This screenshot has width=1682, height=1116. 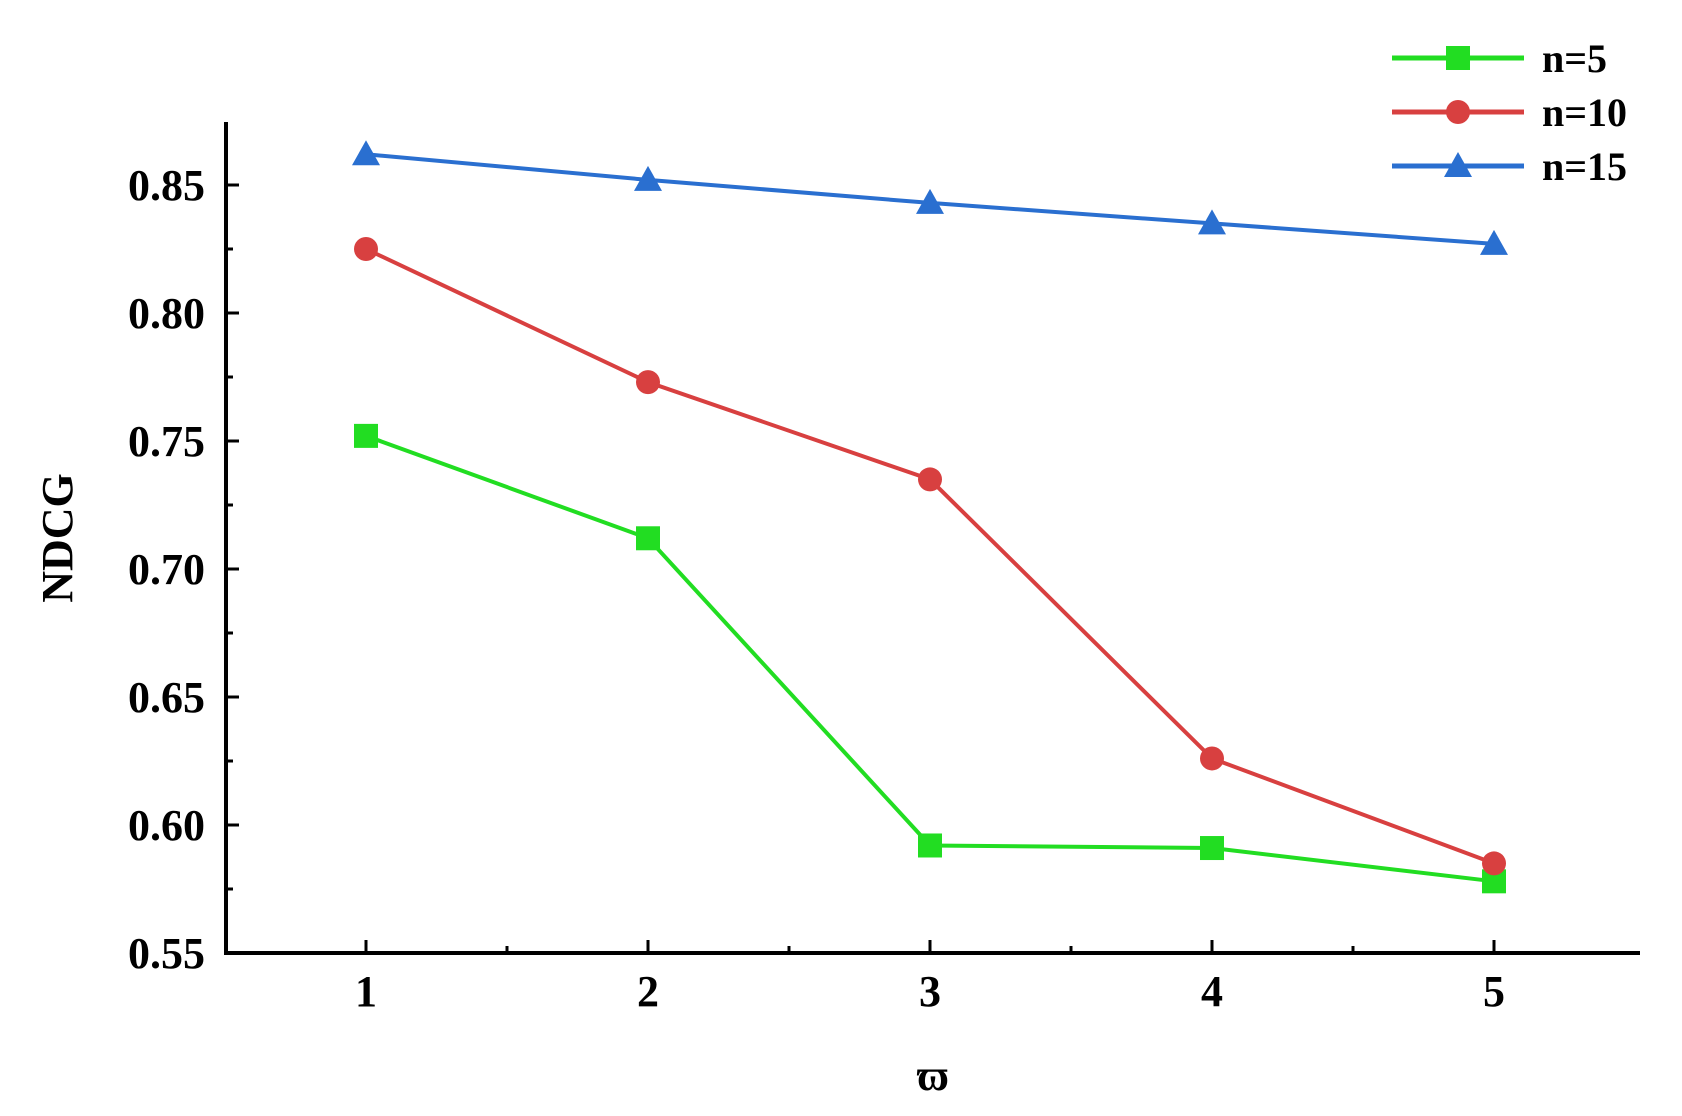 What do you see at coordinates (648, 991) in the screenshot?
I see `x-tick-label: 2` at bounding box center [648, 991].